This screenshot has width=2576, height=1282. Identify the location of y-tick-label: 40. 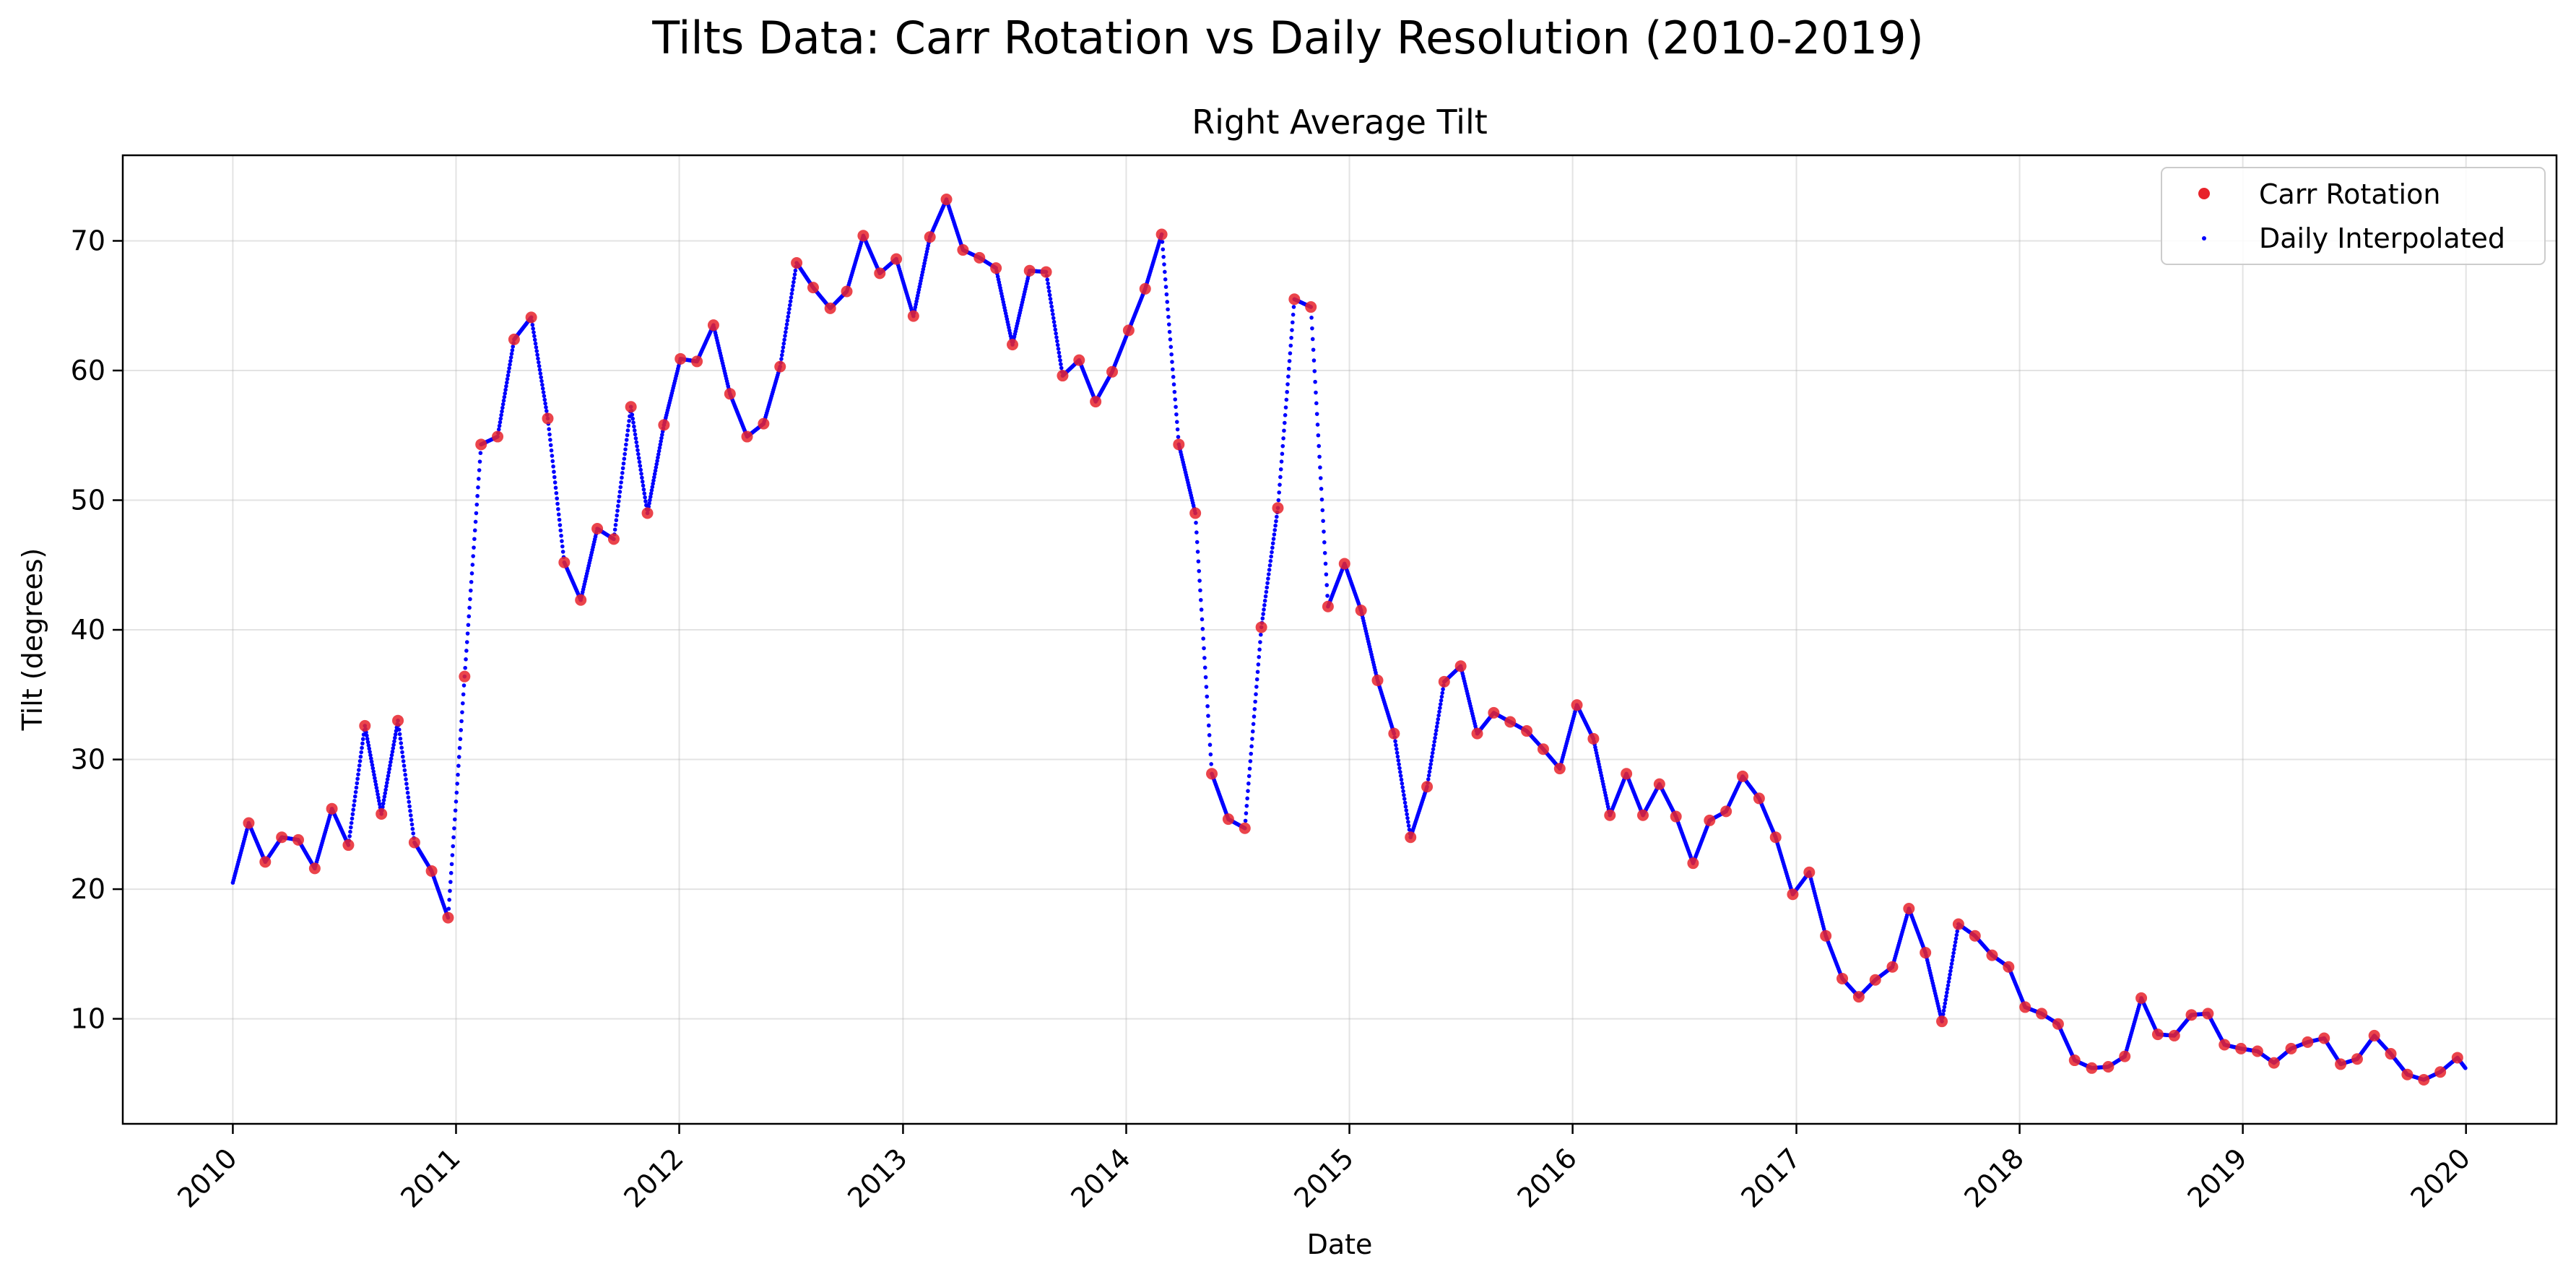
(88, 630).